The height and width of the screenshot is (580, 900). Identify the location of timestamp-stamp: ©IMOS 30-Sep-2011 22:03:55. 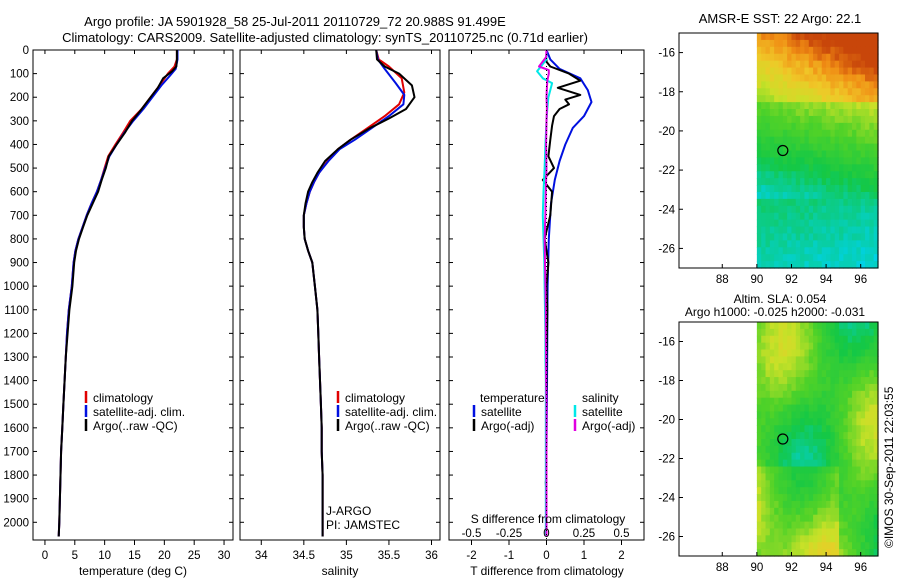
(889, 467).